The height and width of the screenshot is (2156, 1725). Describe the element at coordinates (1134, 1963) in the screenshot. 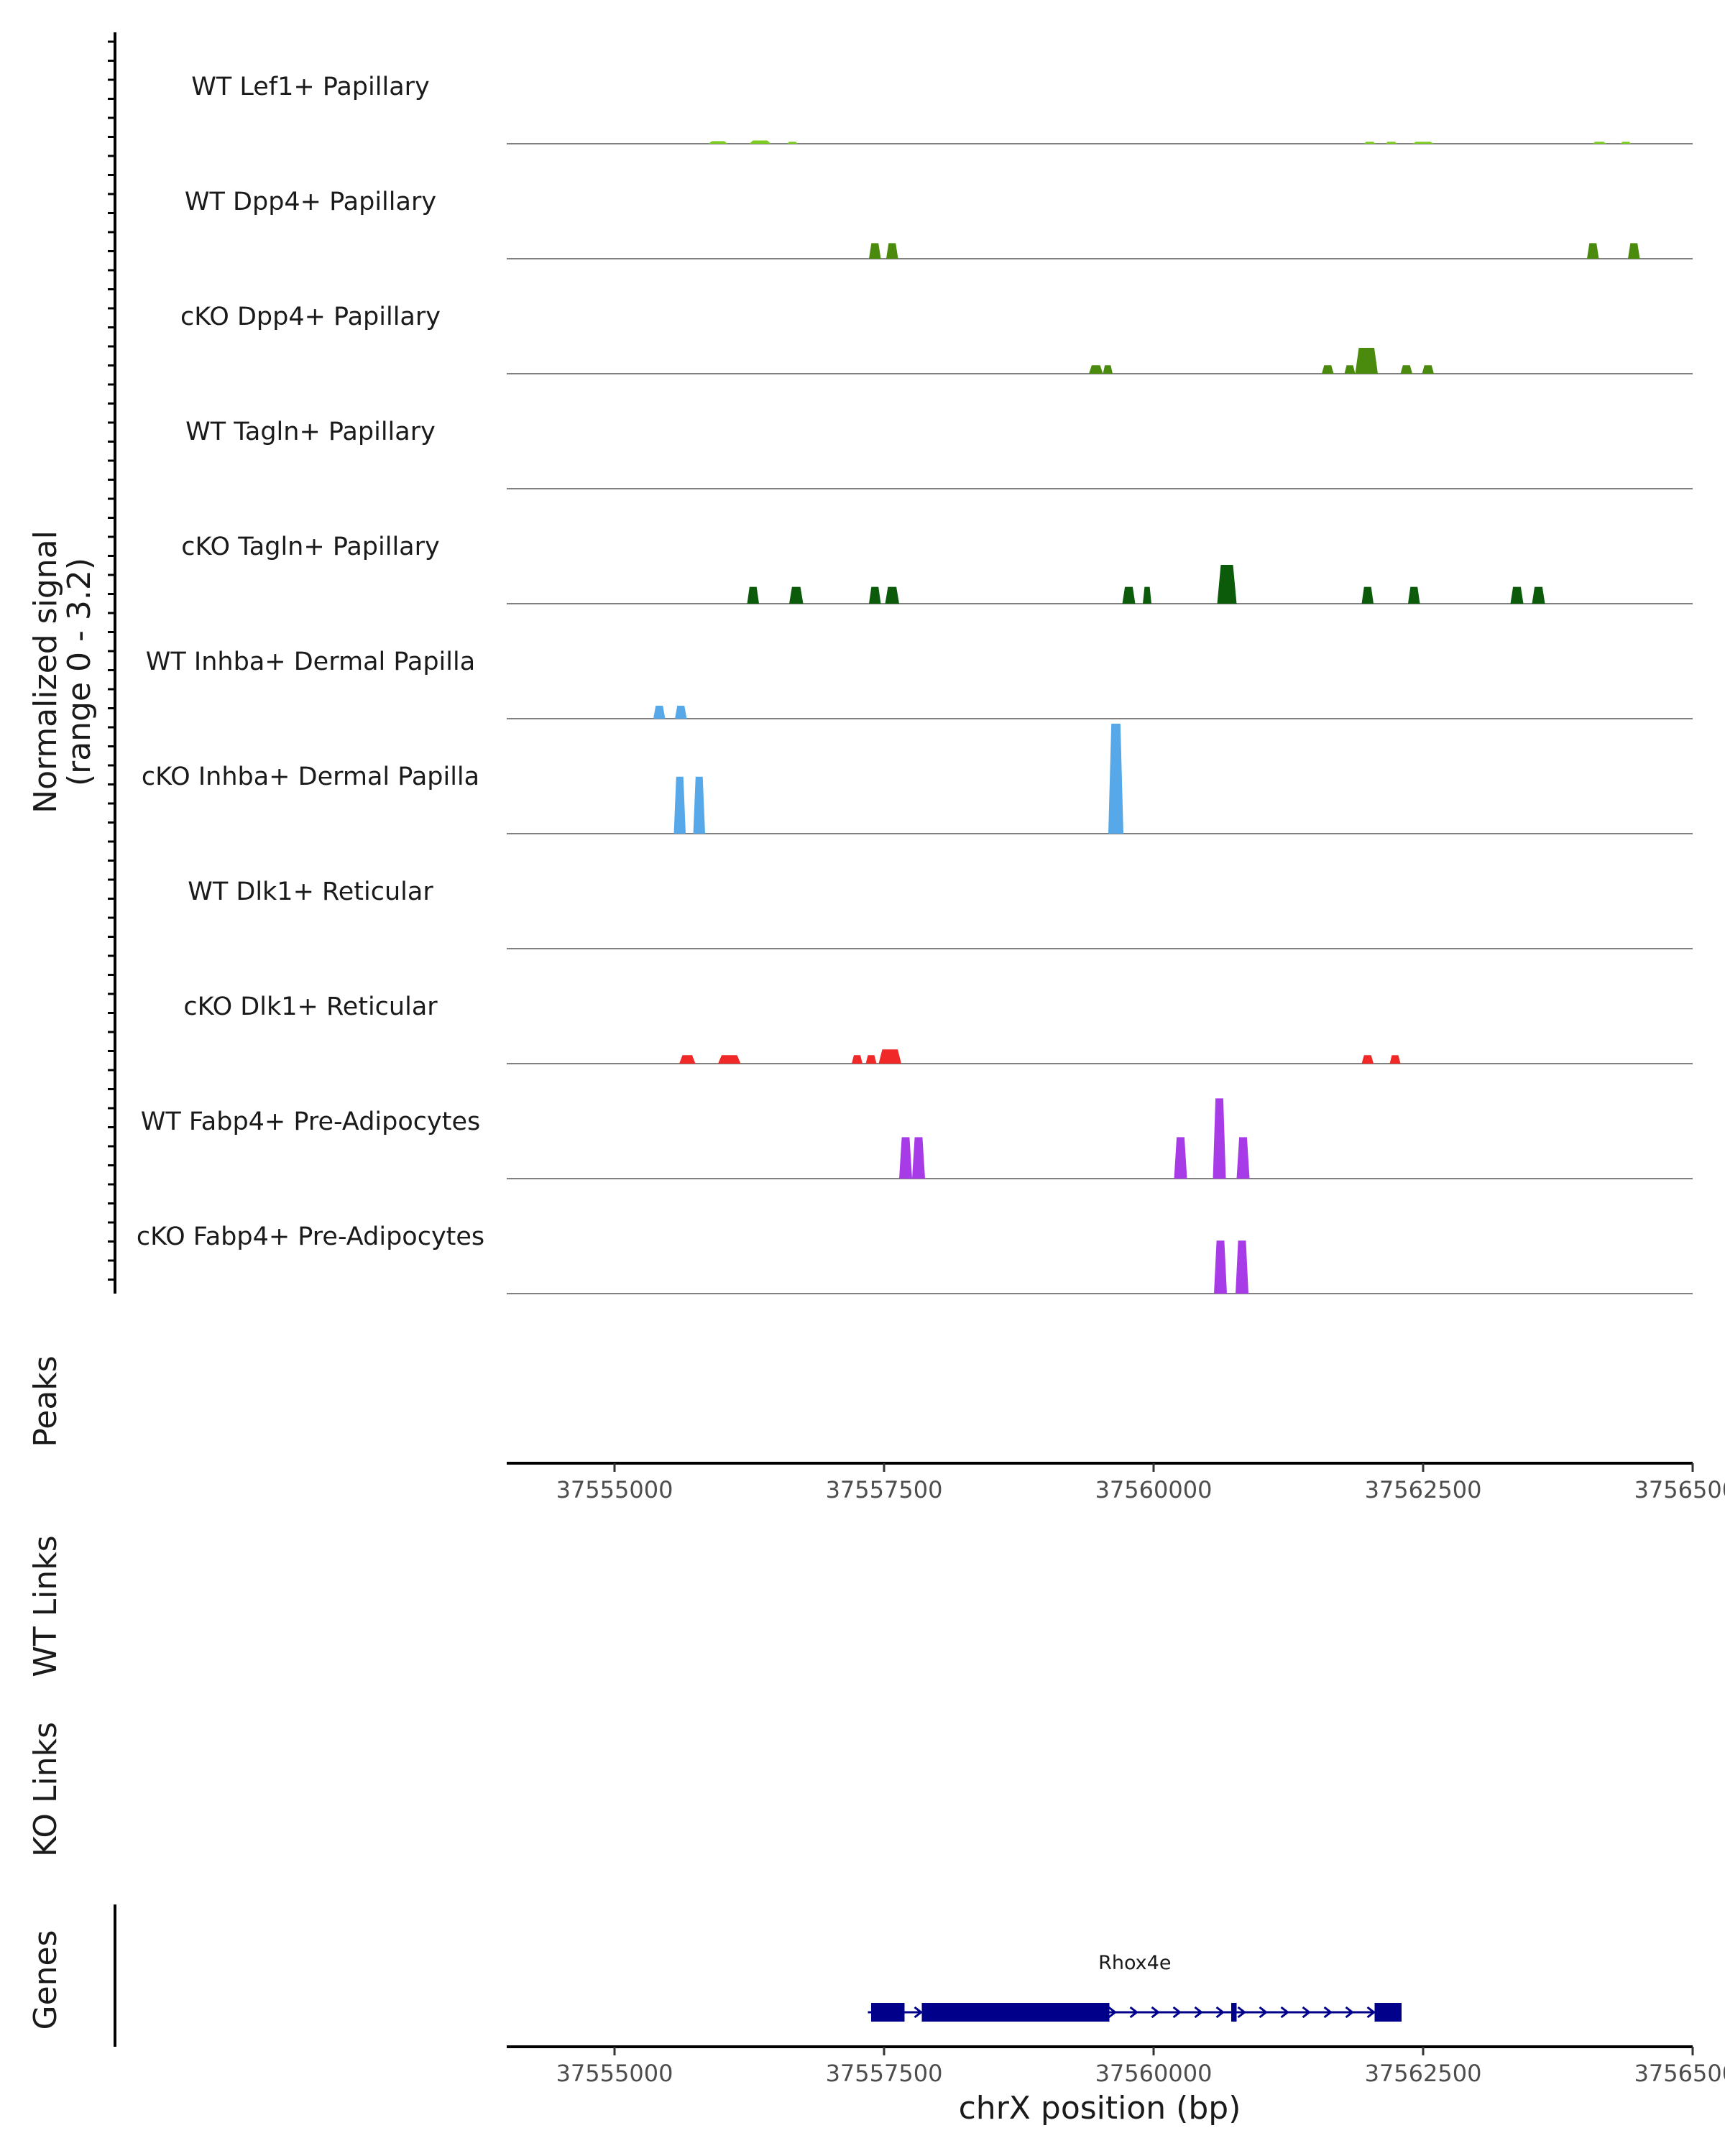

I see `gene-label: Rhox4e` at that location.